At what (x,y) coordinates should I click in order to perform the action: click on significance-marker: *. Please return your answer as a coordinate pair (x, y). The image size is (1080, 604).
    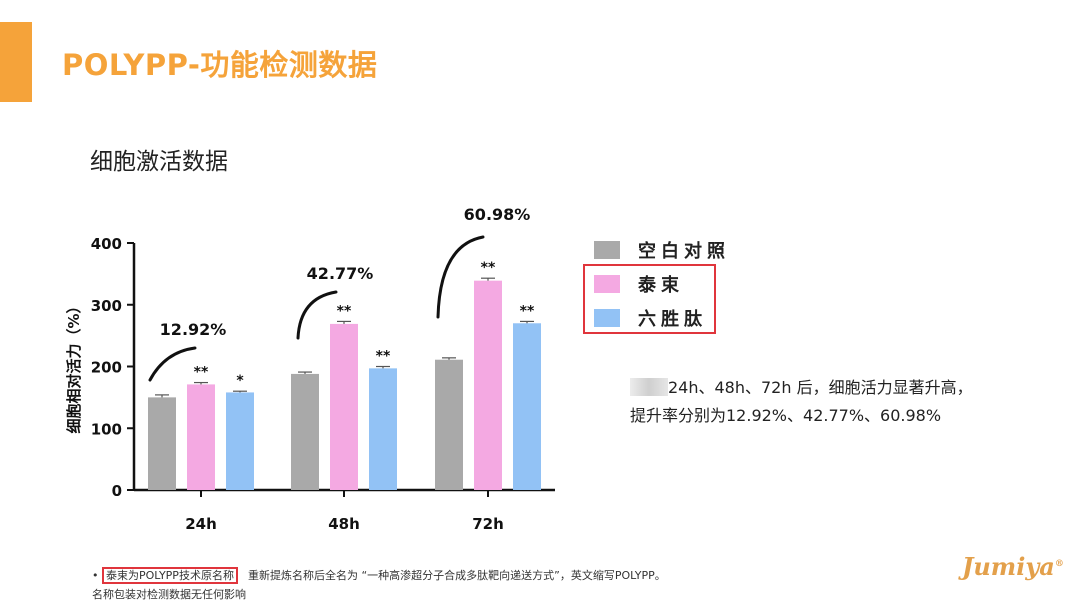
    Looking at the image, I should click on (240, 381).